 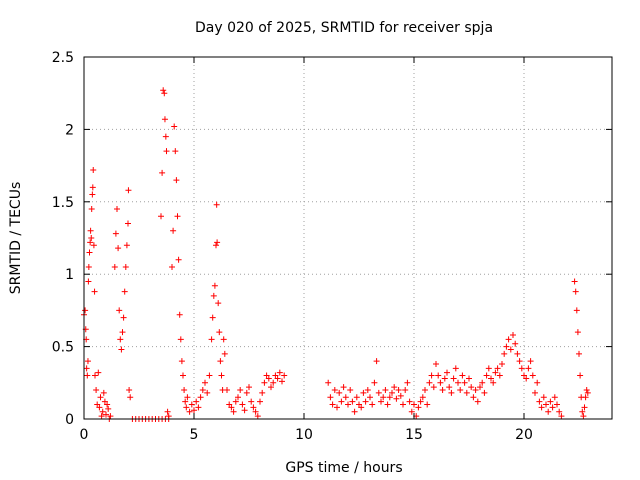 What do you see at coordinates (69, 130) in the screenshot?
I see `y-tick-label: 2` at bounding box center [69, 130].